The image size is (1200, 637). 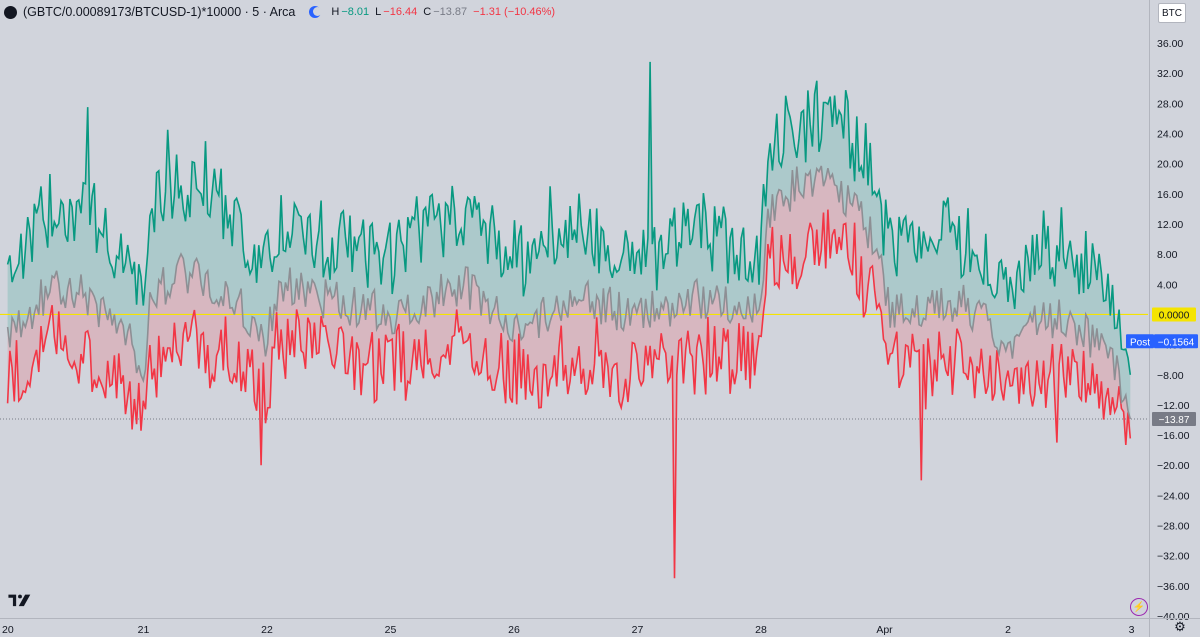 What do you see at coordinates (1167, 255) in the screenshot?
I see `y-tick-label: 8.00` at bounding box center [1167, 255].